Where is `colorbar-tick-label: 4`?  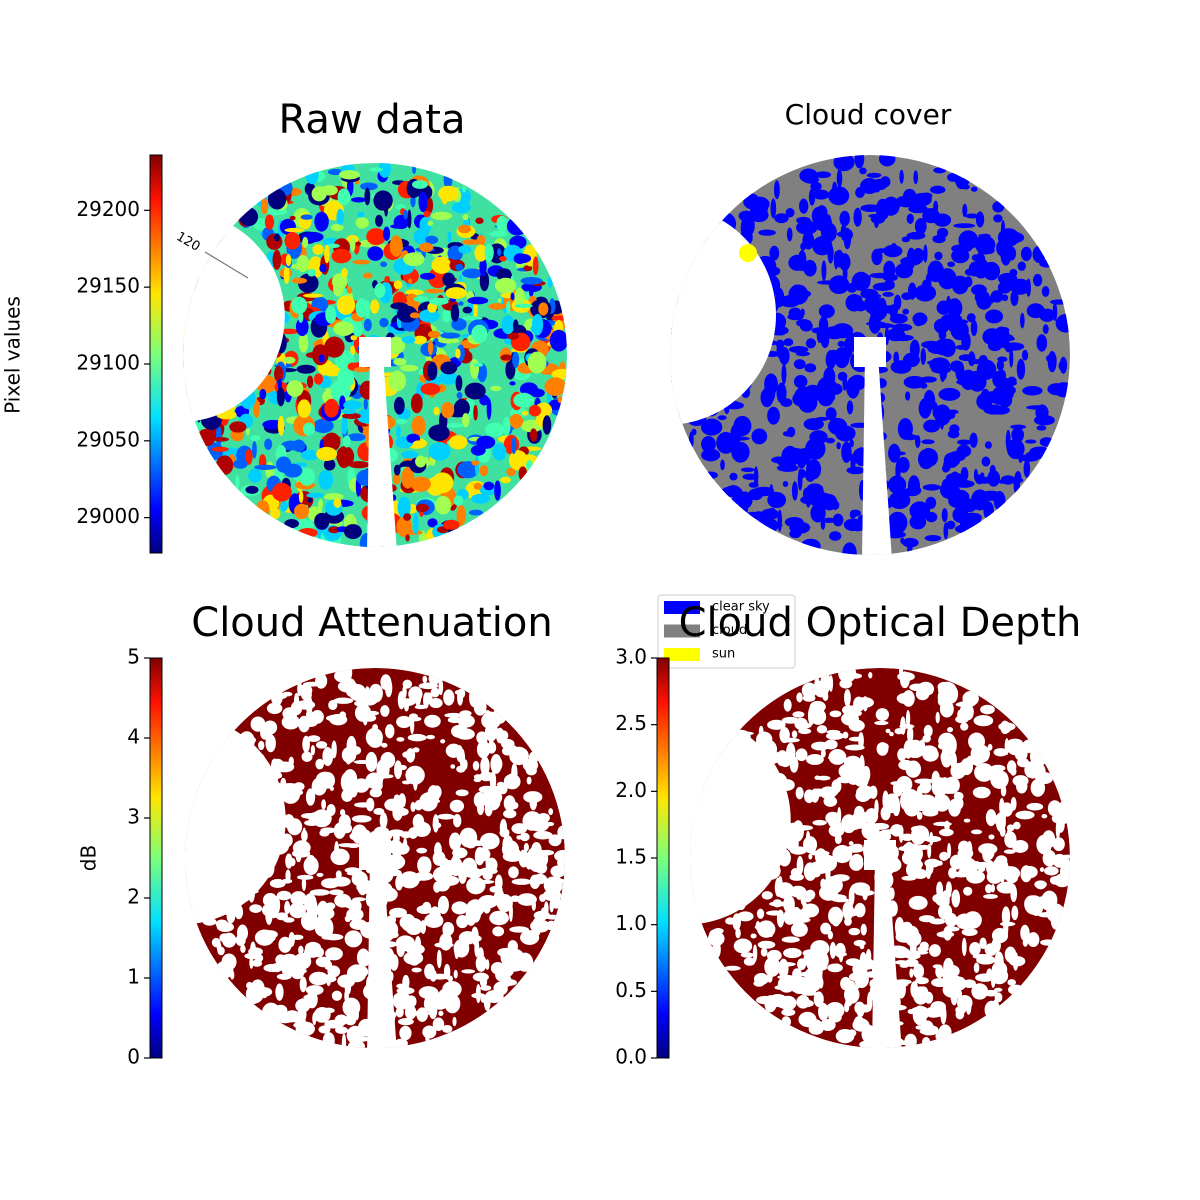 colorbar-tick-label: 4 is located at coordinates (133, 737).